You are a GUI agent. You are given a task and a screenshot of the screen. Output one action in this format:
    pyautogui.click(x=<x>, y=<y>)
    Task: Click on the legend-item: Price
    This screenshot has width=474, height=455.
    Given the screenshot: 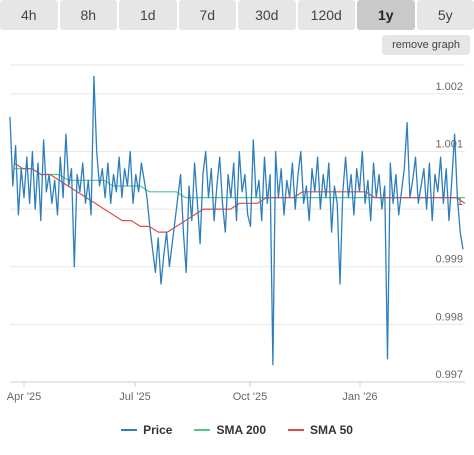 What is the action you would take?
    pyautogui.click(x=146, y=430)
    